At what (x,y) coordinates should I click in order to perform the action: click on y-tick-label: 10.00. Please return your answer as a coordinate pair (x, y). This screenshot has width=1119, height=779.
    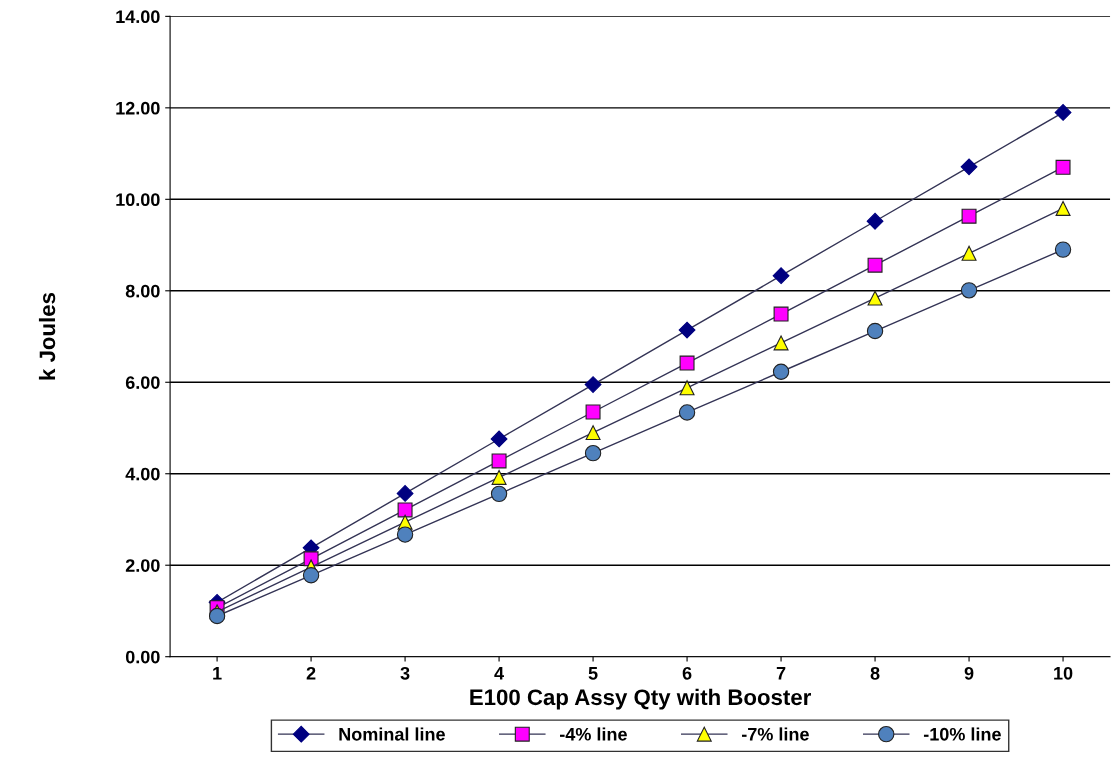
    Looking at the image, I should click on (138, 200).